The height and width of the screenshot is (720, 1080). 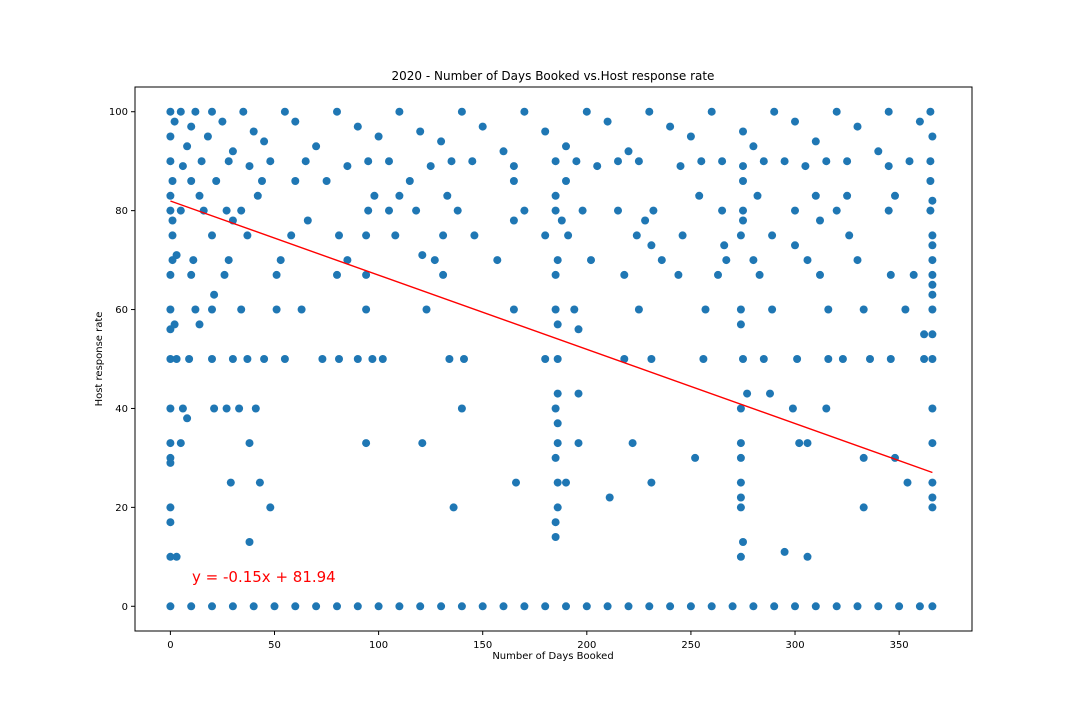 What do you see at coordinates (586, 645) in the screenshot?
I see `x-tick-label: 200` at bounding box center [586, 645].